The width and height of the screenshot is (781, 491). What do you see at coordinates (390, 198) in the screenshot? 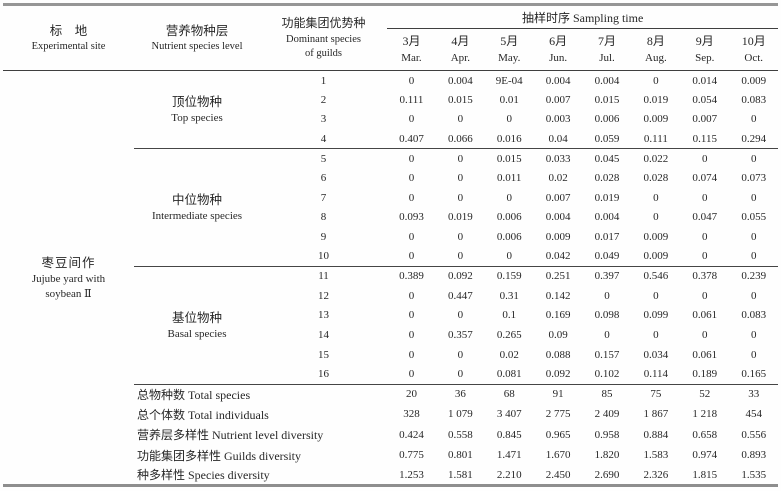
I see `guild-row-7: 7 0 0 0 0.007 0.019 0 0 0` at bounding box center [390, 198].